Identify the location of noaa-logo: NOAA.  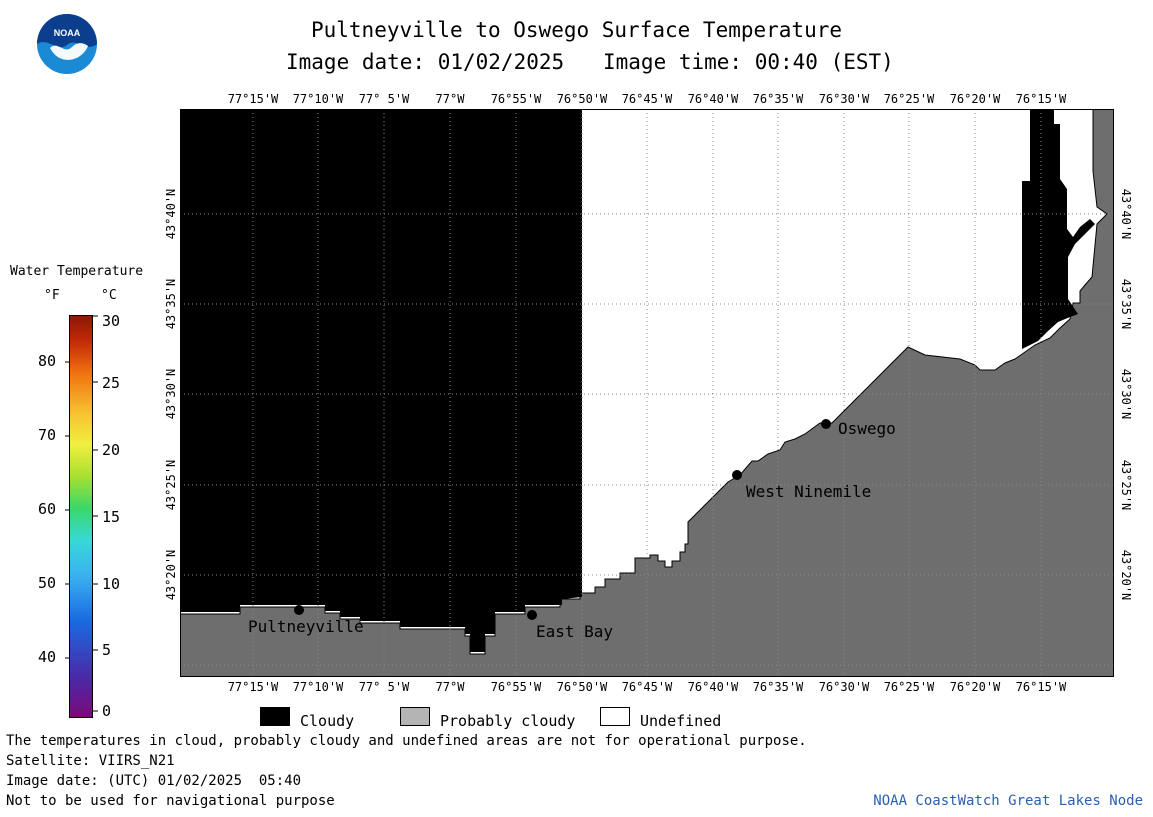
(67, 44).